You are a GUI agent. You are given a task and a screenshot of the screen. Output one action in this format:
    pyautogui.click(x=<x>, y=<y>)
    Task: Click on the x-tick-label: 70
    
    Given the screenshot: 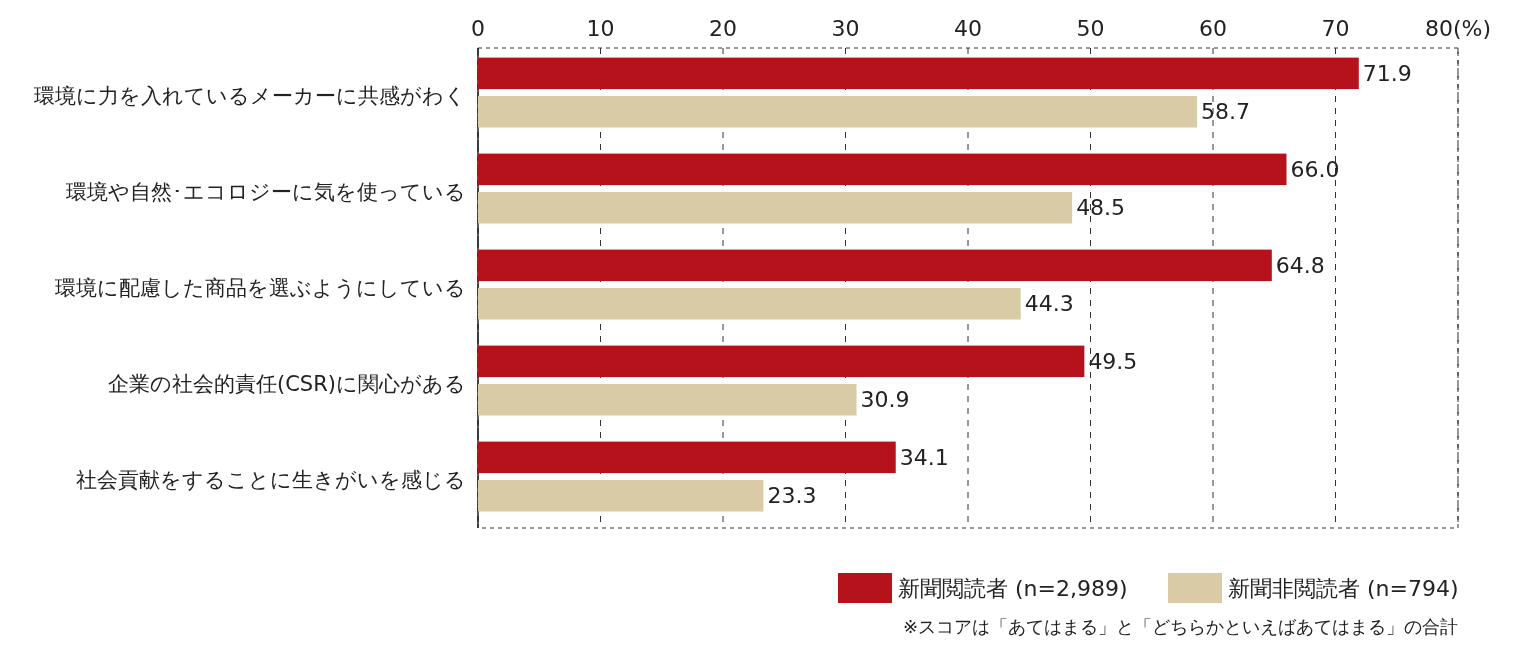 What is the action you would take?
    pyautogui.click(x=1335, y=28)
    